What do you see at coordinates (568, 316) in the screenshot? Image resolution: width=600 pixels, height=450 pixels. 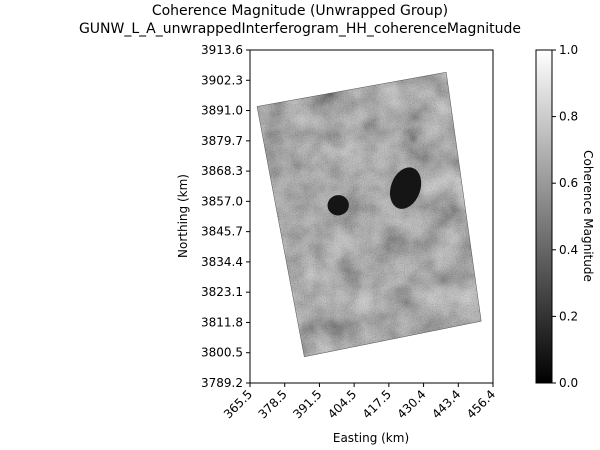 I see `colorbar-tick-label: 0.2` at bounding box center [568, 316].